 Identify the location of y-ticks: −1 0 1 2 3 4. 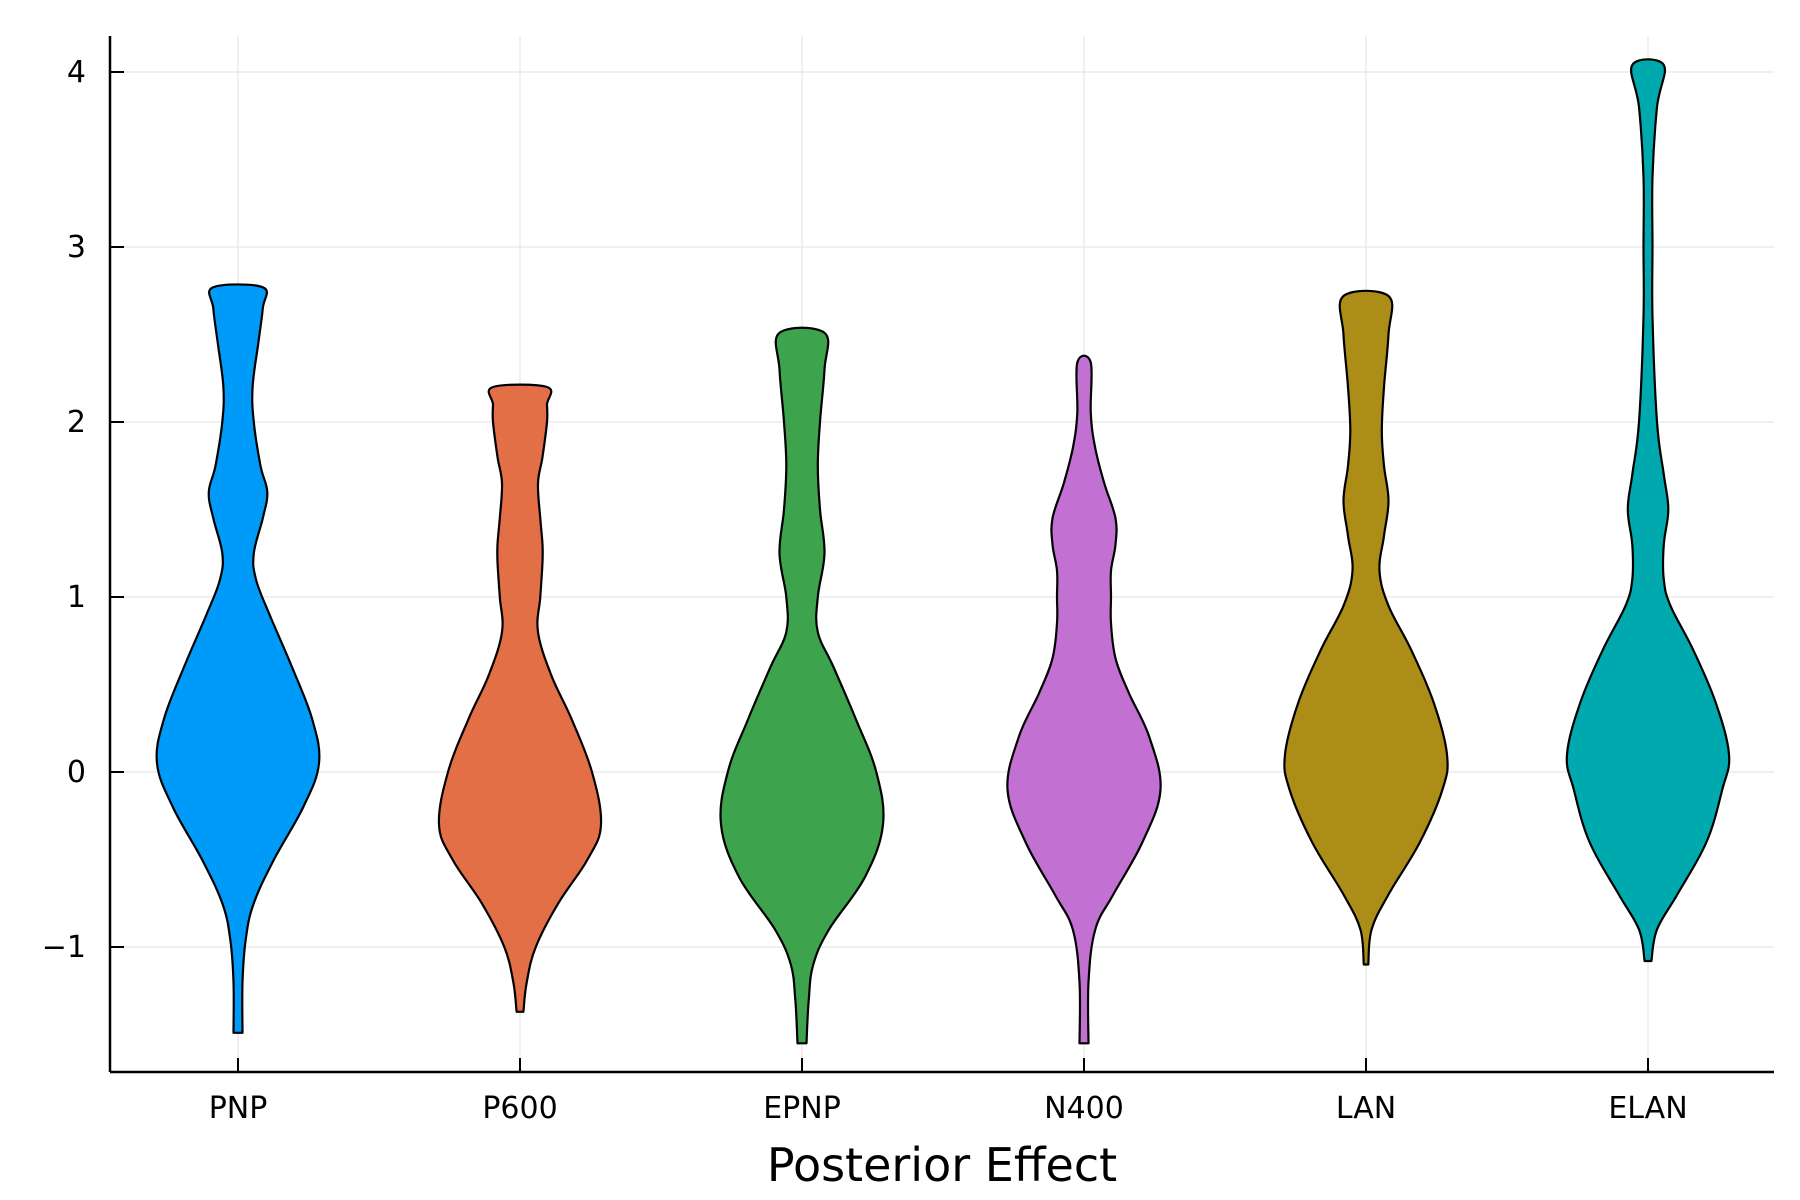
(83, 510).